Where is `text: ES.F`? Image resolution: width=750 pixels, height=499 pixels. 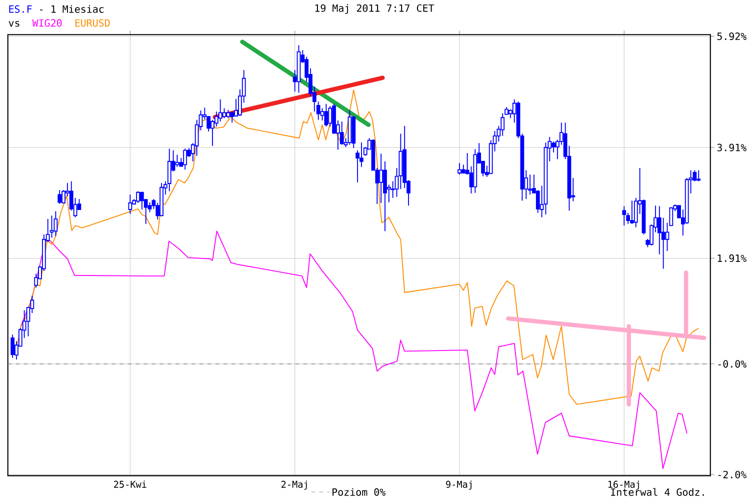
text: ES.F is located at coordinates (20, 9).